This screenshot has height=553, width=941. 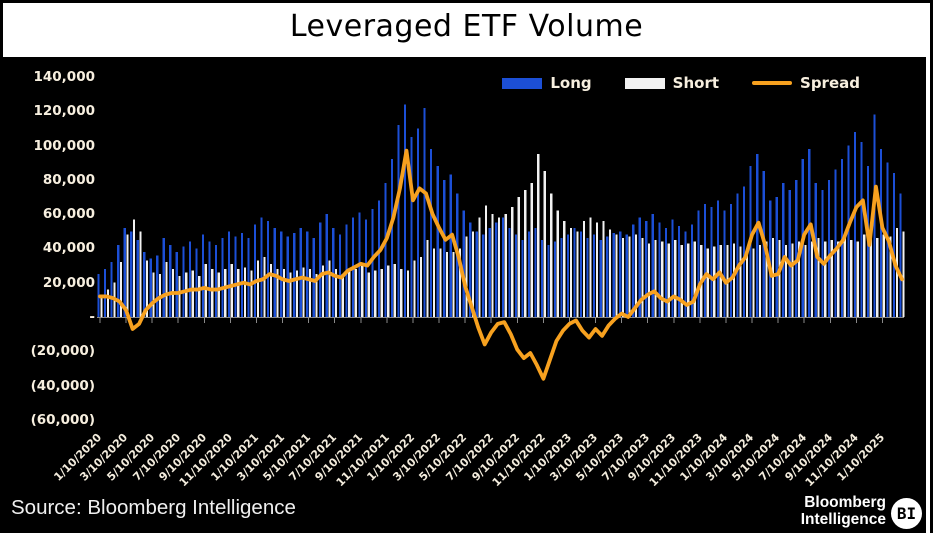 What do you see at coordinates (571, 83) in the screenshot?
I see `legend-label-long: Long` at bounding box center [571, 83].